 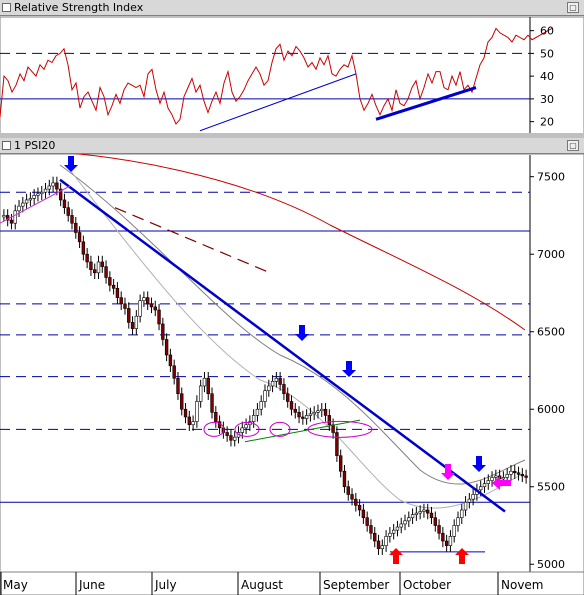 What do you see at coordinates (292, 135) in the screenshot?
I see `panel-splitter` at bounding box center [292, 135].